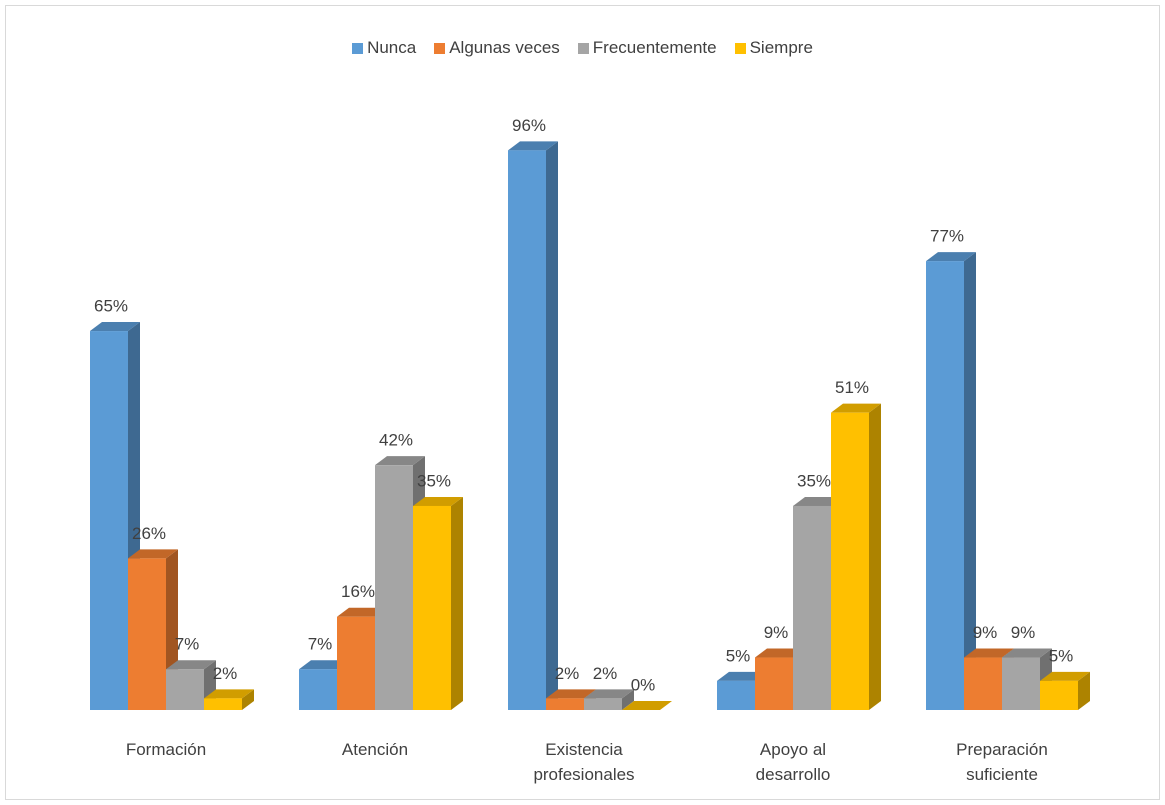  Describe the element at coordinates (584, 762) in the screenshot. I see `x-tick-label: Existencia profesionales` at that location.